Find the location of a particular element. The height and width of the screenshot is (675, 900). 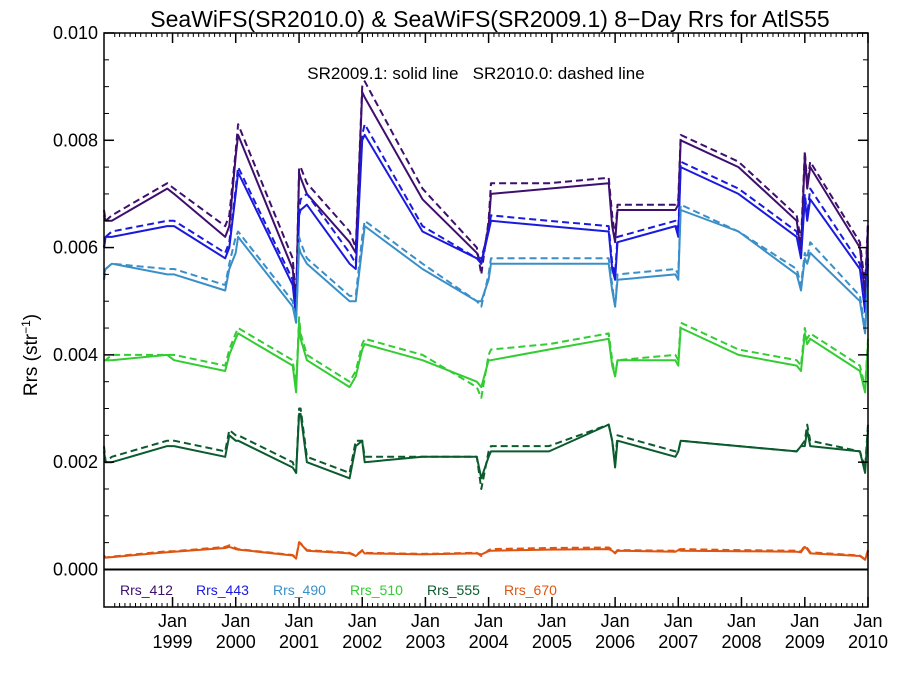

series-line-rrs-670-sr2010 is located at coordinates (486, 551).